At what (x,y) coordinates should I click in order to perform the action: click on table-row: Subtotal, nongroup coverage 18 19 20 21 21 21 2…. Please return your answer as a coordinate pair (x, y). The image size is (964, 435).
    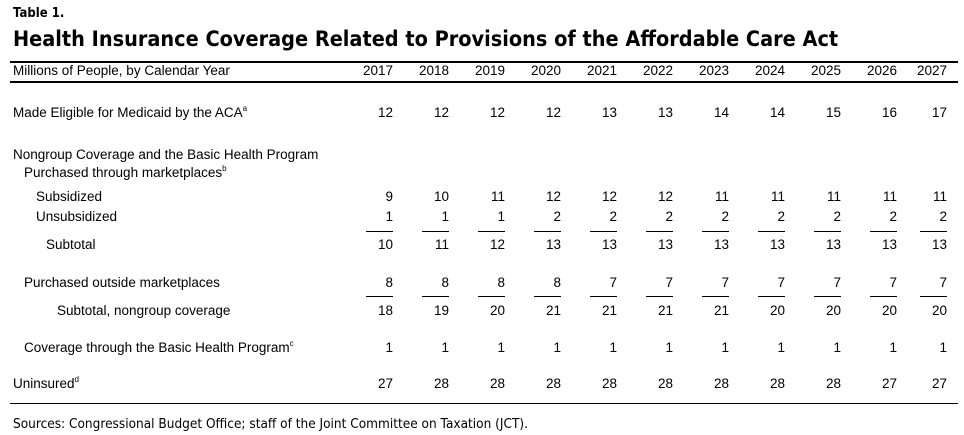
    Looking at the image, I should click on (482, 311).